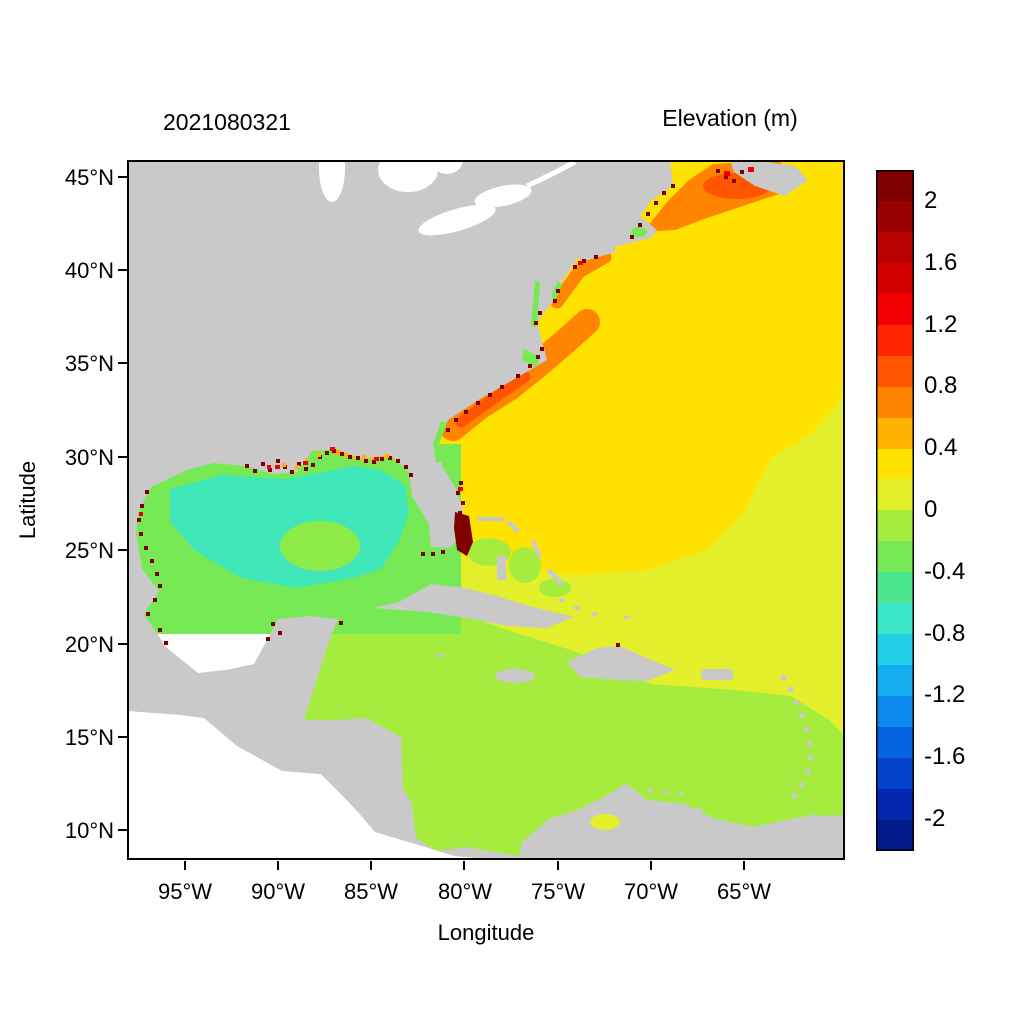 The height and width of the screenshot is (1024, 1024). I want to click on colorbar-border, so click(895, 510).